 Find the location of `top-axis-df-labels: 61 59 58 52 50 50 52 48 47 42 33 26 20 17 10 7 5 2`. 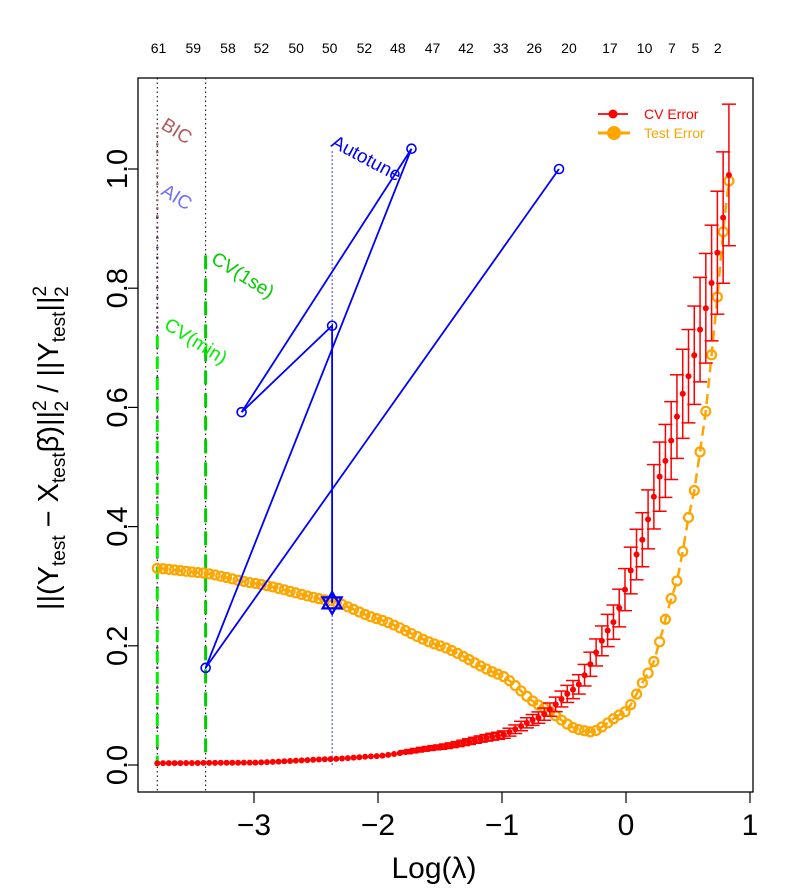

top-axis-df-labels: 61 59 58 52 50 50 52 48 47 42 33 26 20 17 10 7 5 2 is located at coordinates (436, 48).